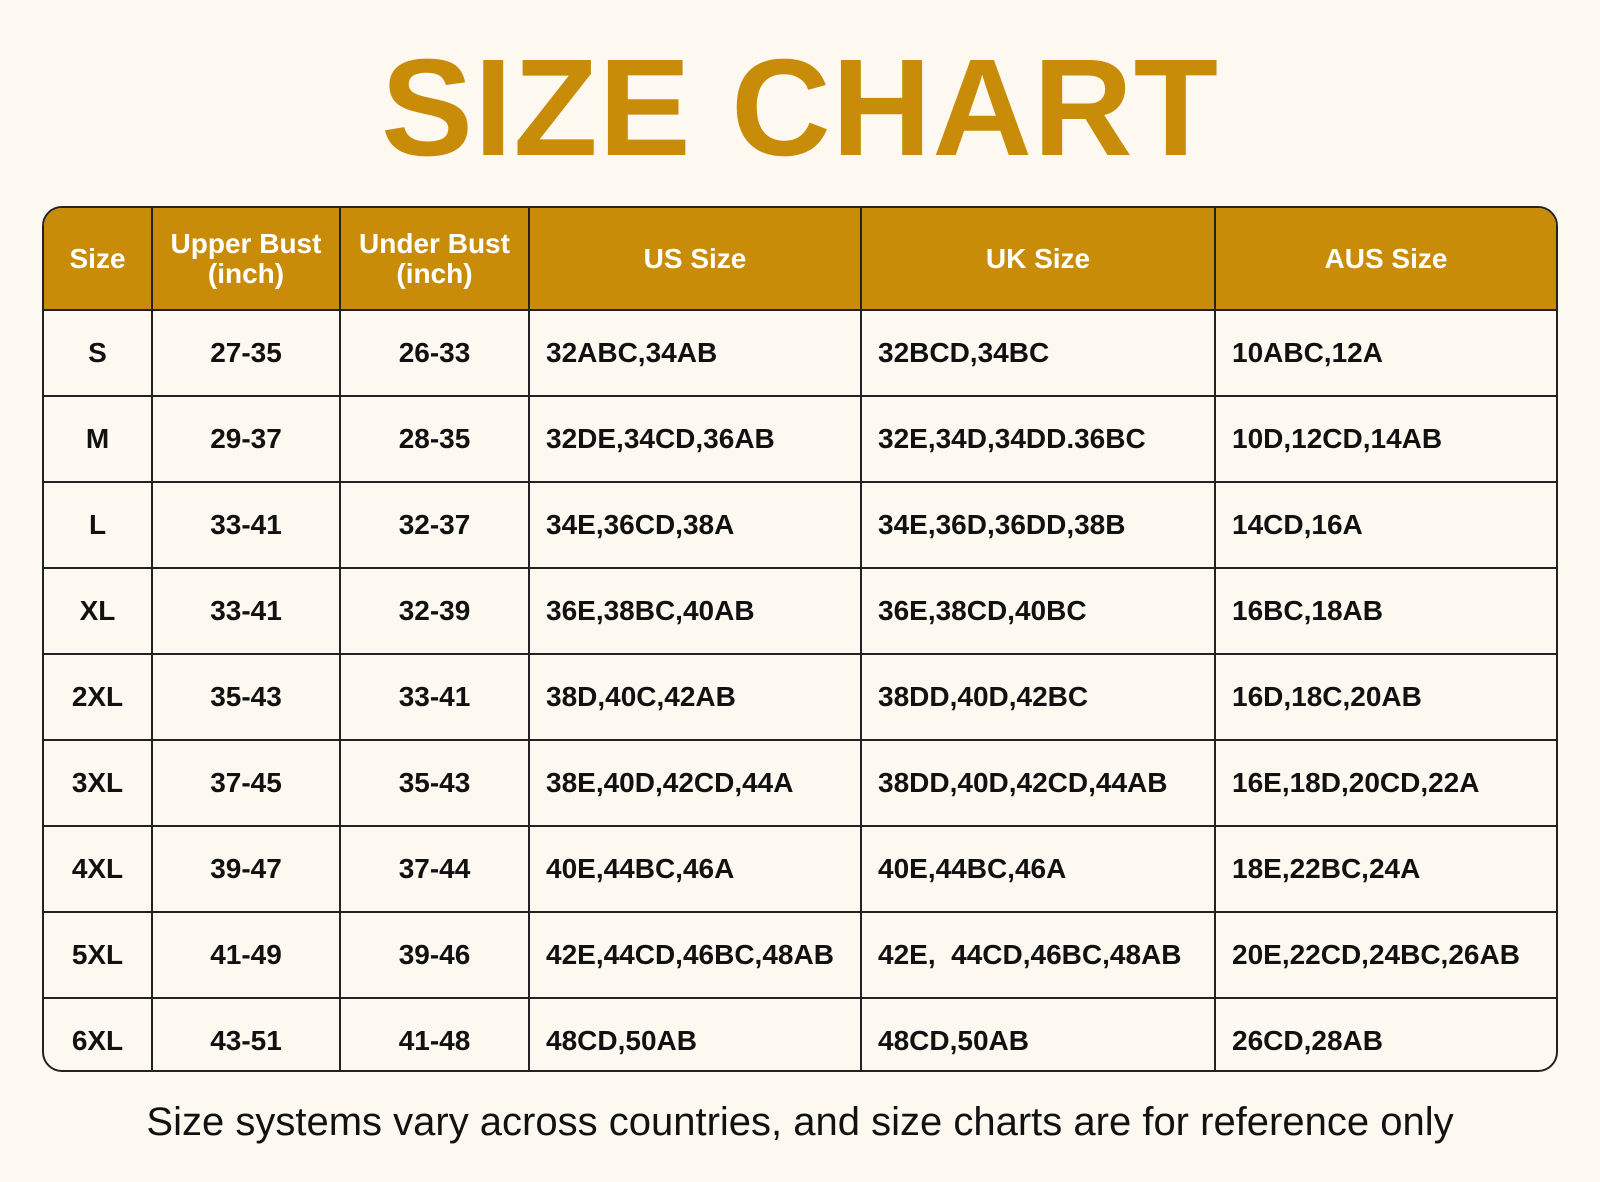  I want to click on cell-uk-size: 40E,44BC,46A, so click(1038, 869).